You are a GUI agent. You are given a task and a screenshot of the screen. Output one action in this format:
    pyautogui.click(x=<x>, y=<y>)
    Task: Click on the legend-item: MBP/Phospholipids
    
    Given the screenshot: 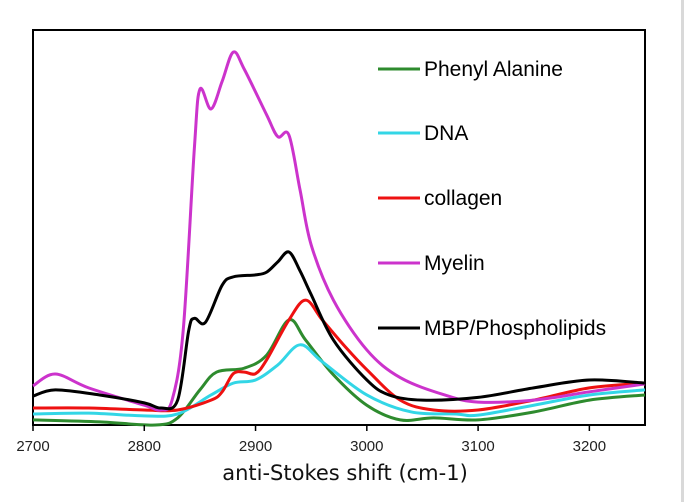 What is the action you would take?
    pyautogui.click(x=492, y=328)
    